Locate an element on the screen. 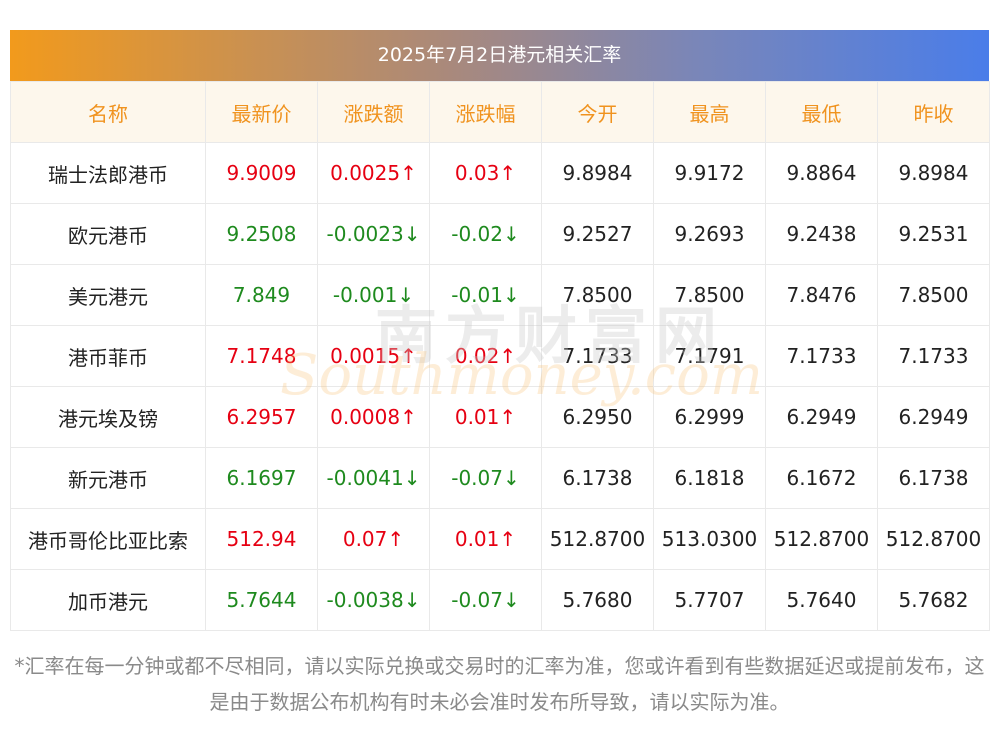 This screenshot has width=1000, height=733. cell-latest: 512.94 is located at coordinates (261, 539).